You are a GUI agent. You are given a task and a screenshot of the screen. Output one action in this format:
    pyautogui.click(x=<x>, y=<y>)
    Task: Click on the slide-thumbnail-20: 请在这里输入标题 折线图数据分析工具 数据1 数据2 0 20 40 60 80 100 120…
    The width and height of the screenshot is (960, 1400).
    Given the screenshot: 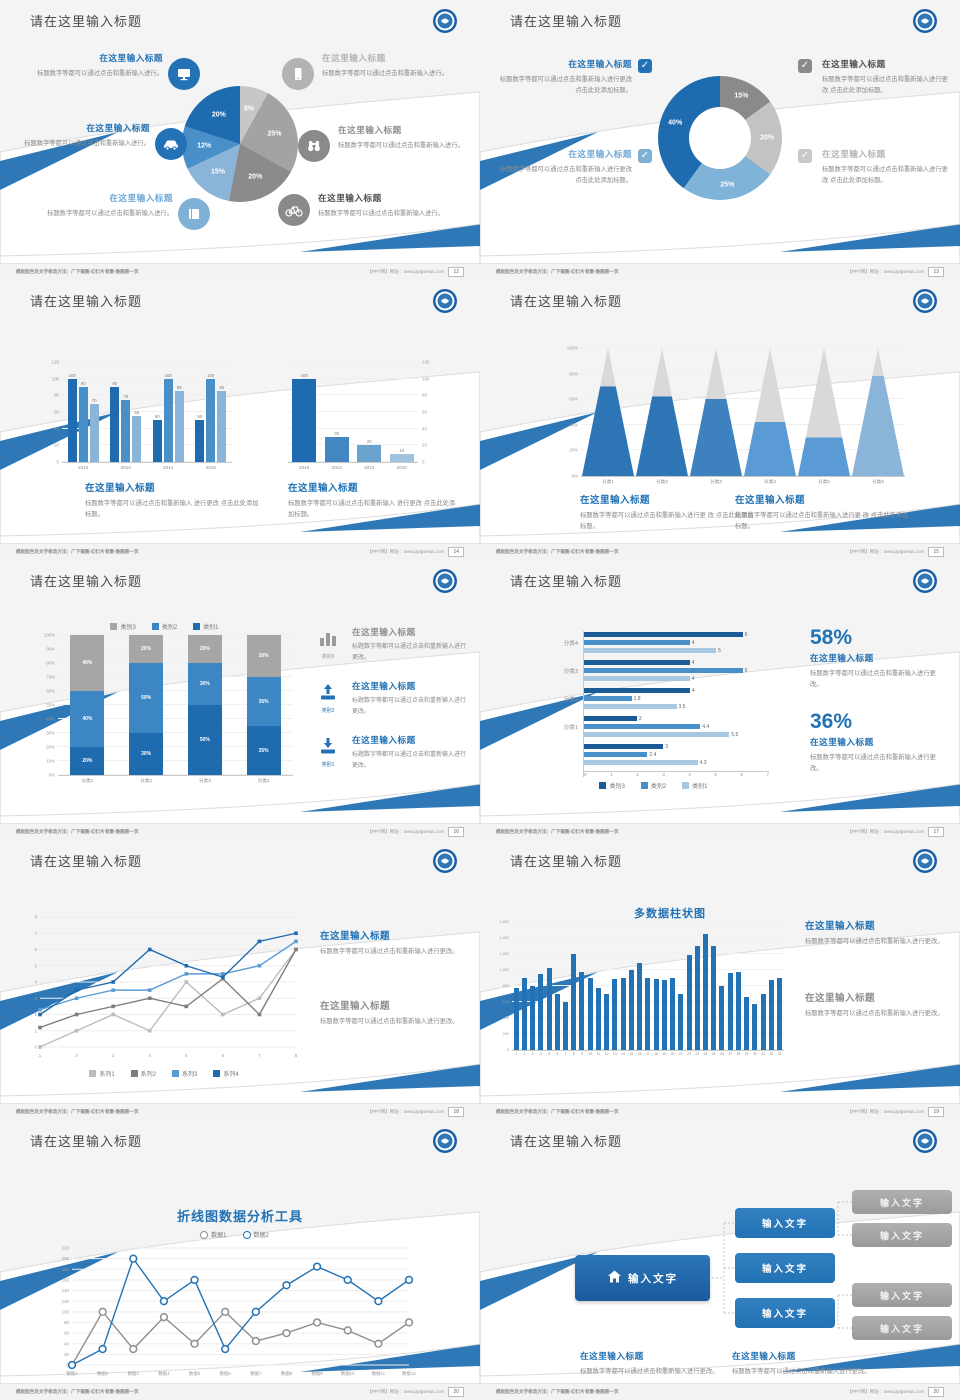 What is the action you would take?
    pyautogui.click(x=240, y=1260)
    